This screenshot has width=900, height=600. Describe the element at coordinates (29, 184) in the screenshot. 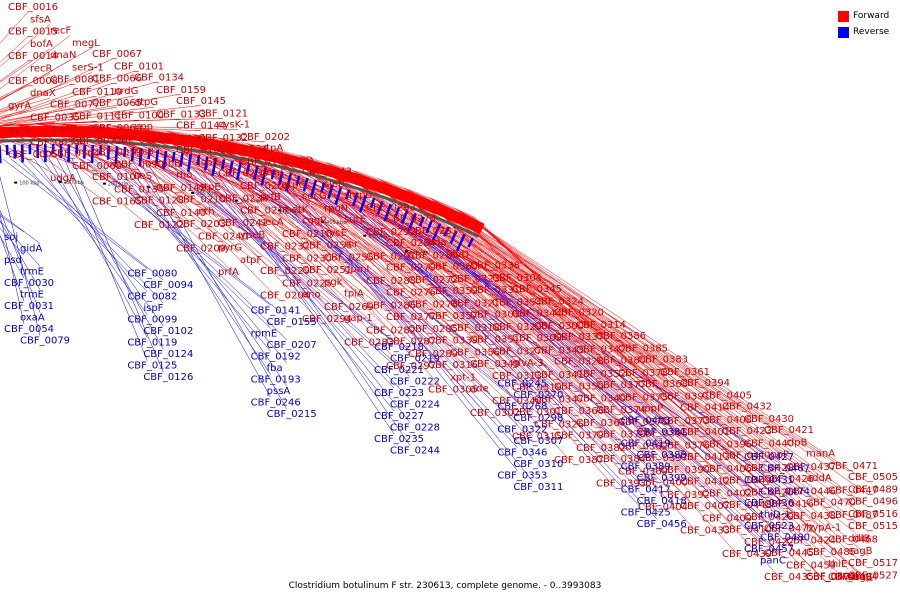

I see `tick-label: 100 kbp` at that location.